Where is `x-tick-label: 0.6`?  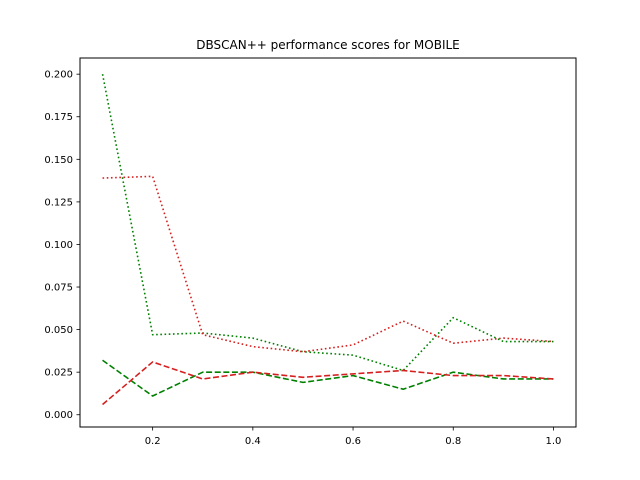 x-tick-label: 0.6 is located at coordinates (353, 441).